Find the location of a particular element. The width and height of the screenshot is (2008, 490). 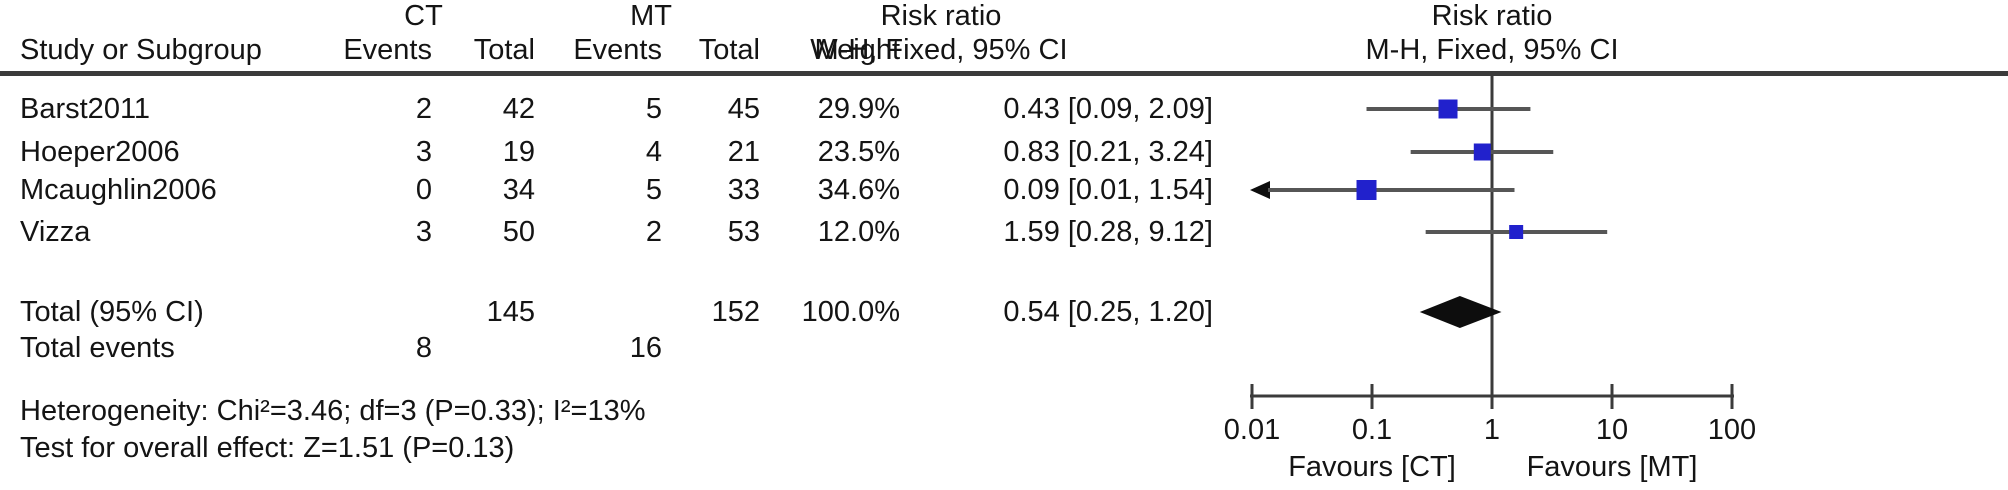

x-tick-label: 1 is located at coordinates (1492, 430).